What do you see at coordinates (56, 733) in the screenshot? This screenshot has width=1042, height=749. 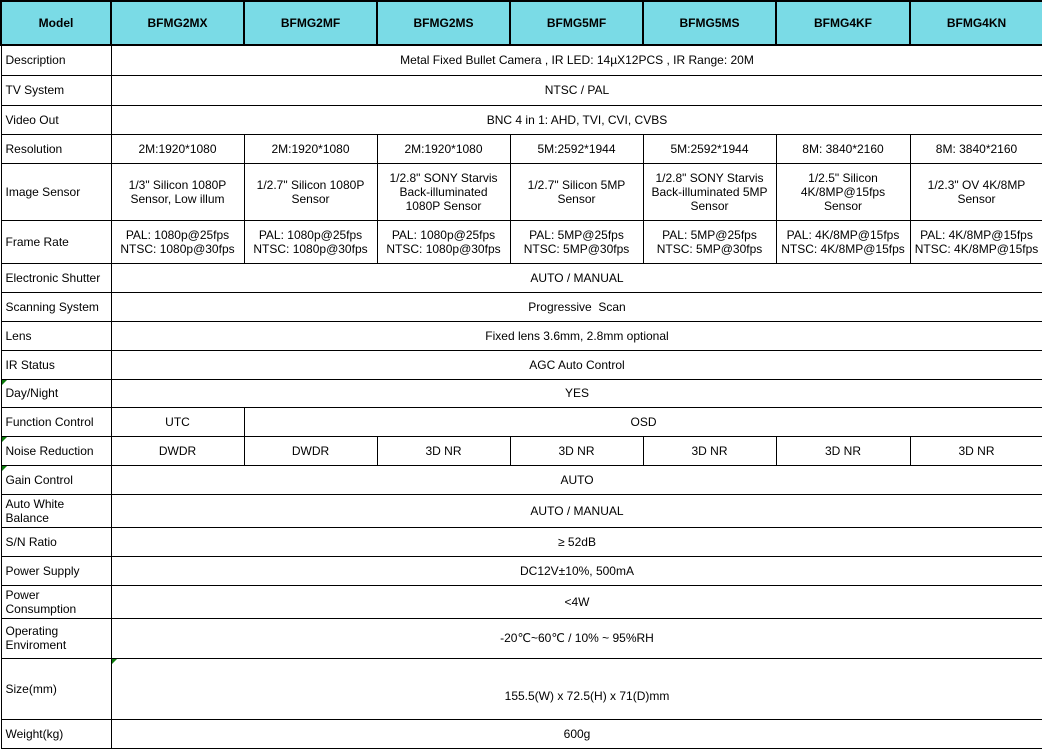 I see `row-label-weight: Weight(kg)` at bounding box center [56, 733].